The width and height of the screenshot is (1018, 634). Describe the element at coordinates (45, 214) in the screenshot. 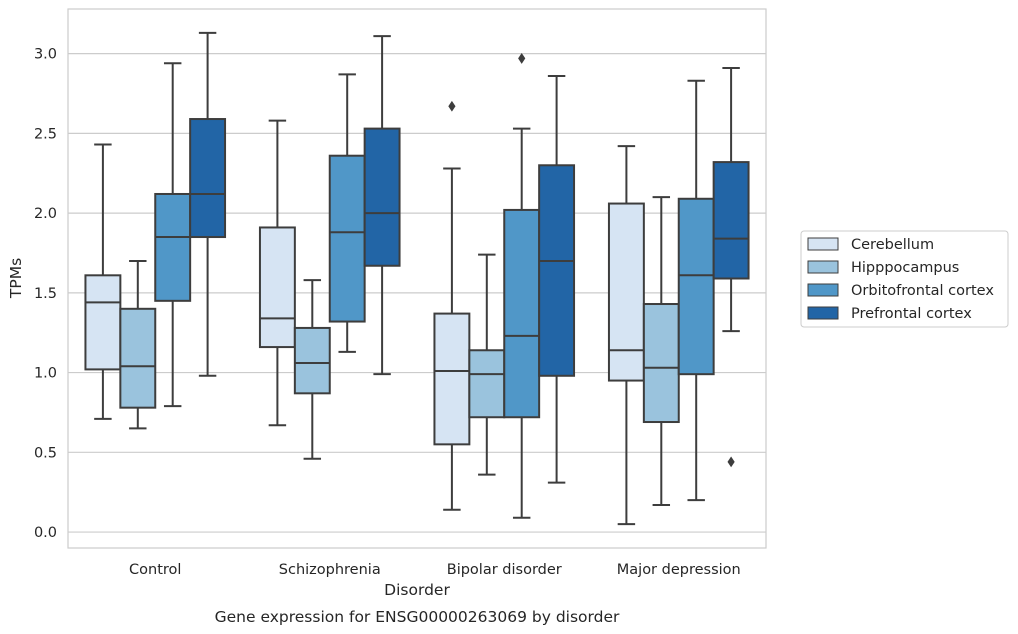

I see `y-tick-label: 2.0` at that location.